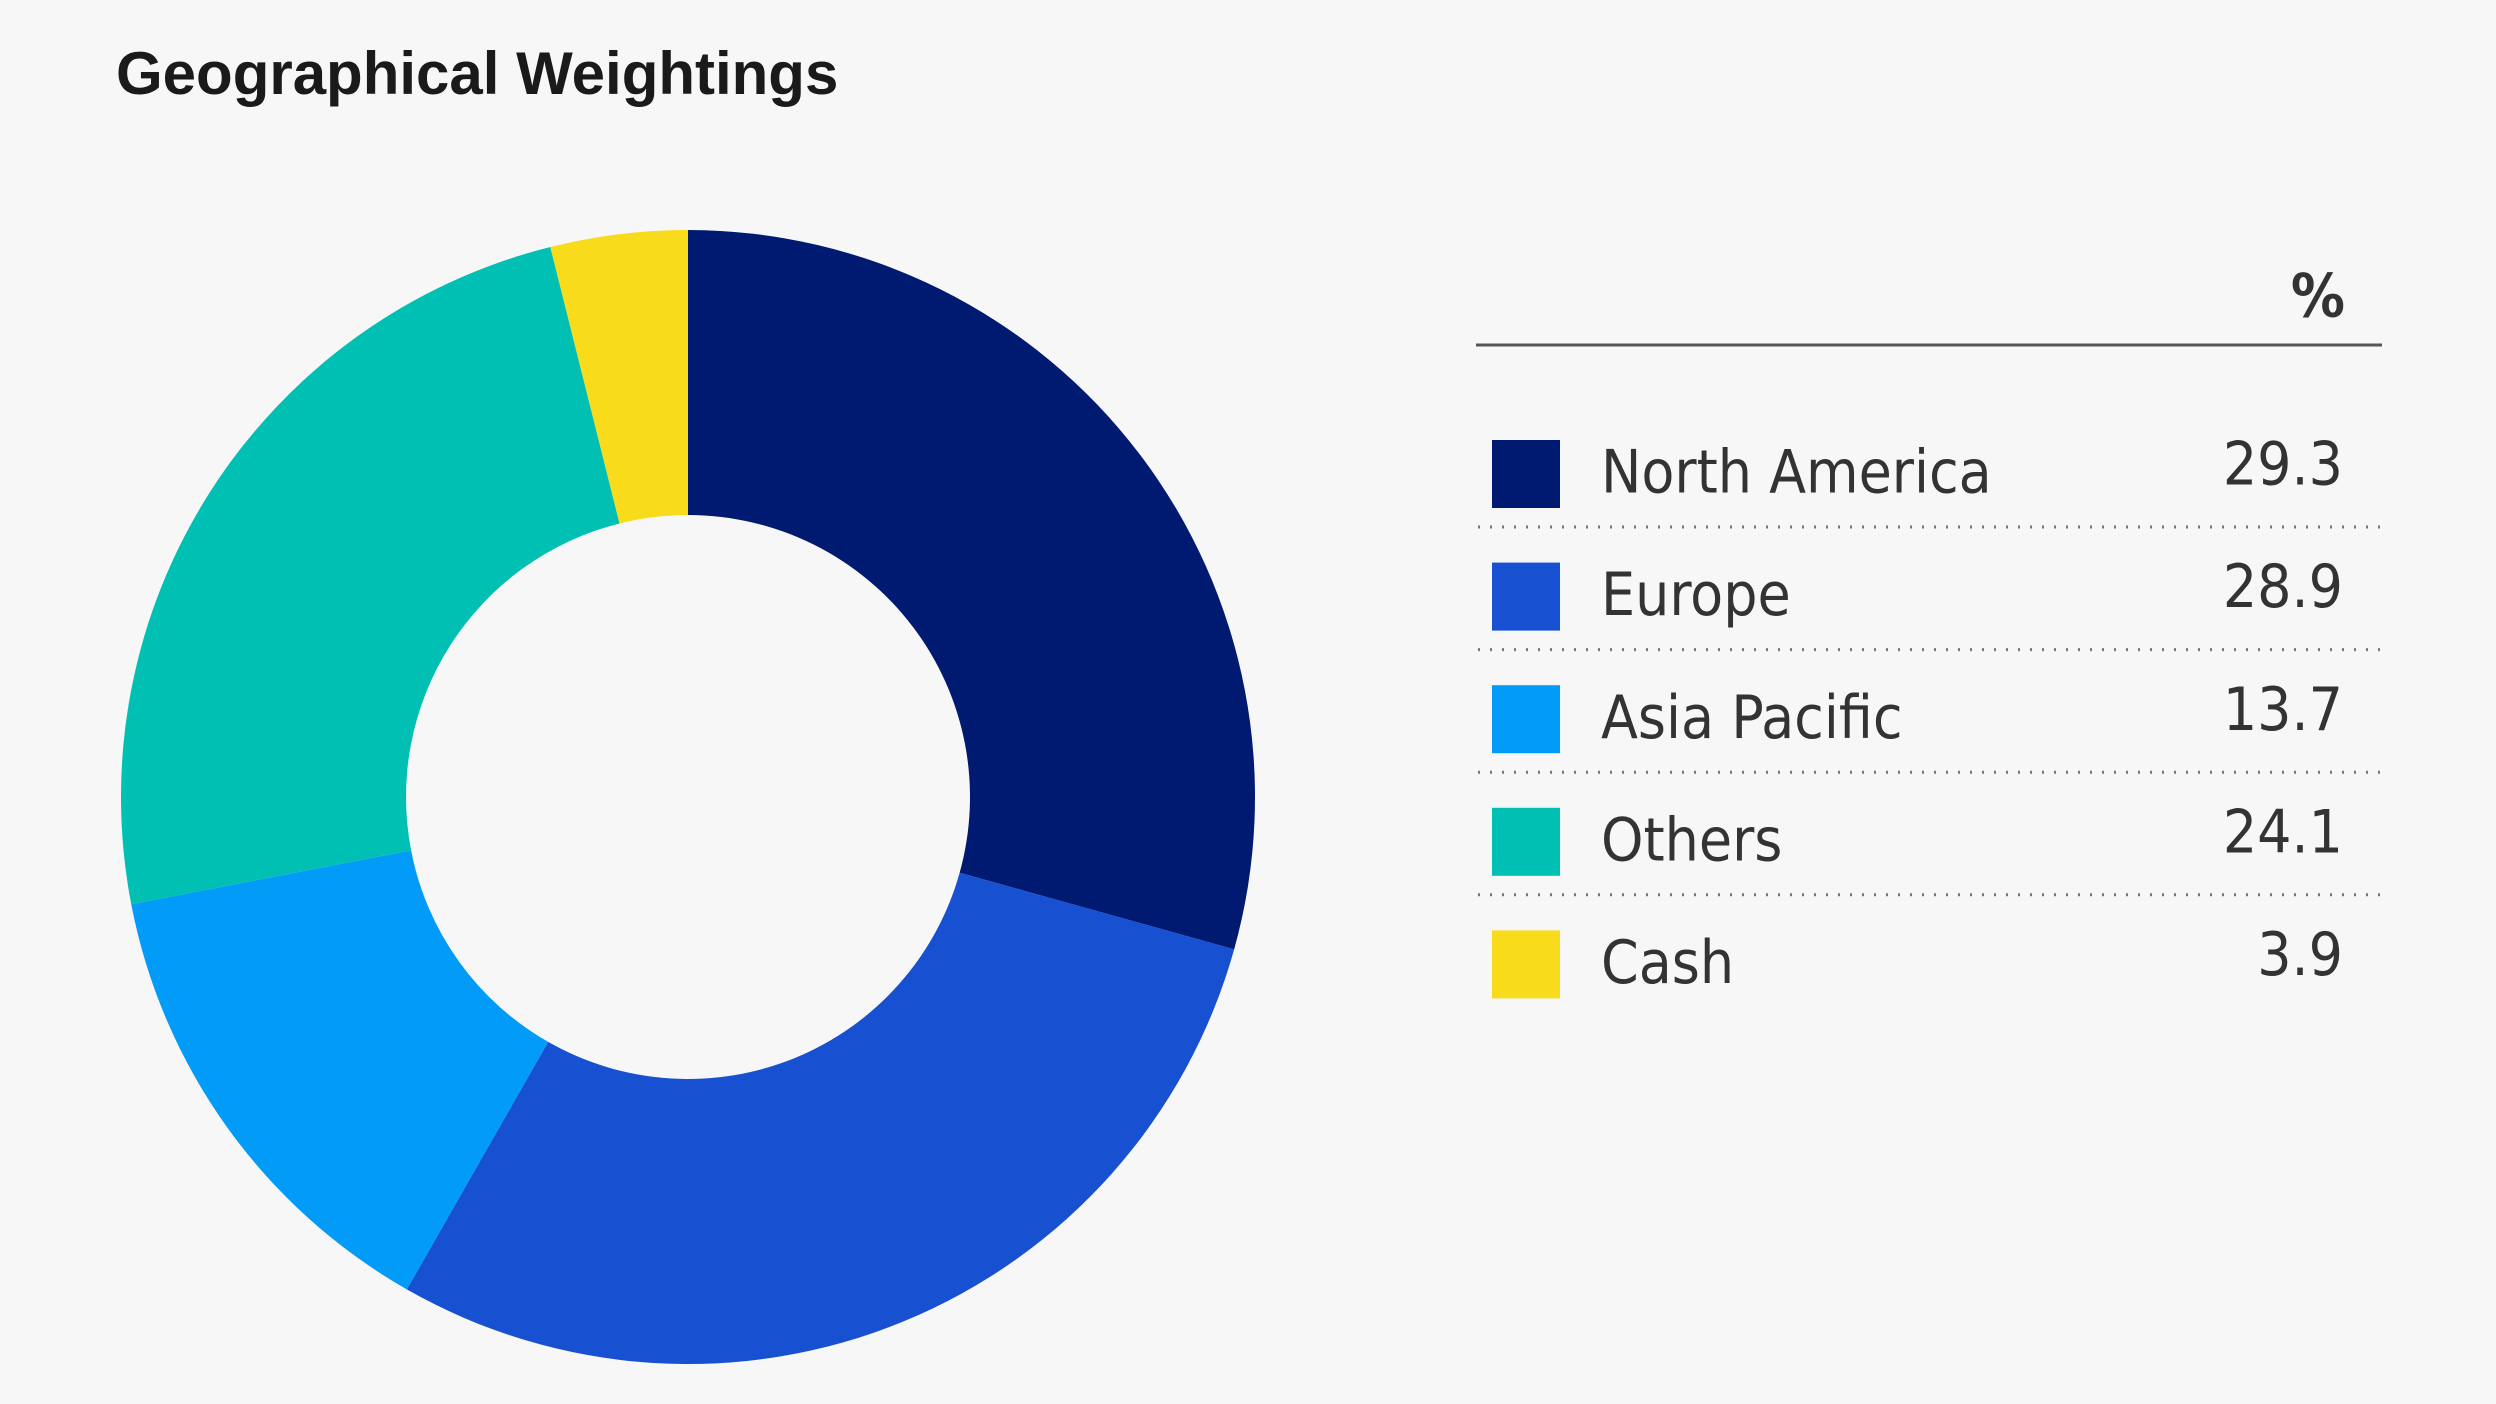  Describe the element at coordinates (1796, 473) in the screenshot. I see `legend-label: North America` at that location.